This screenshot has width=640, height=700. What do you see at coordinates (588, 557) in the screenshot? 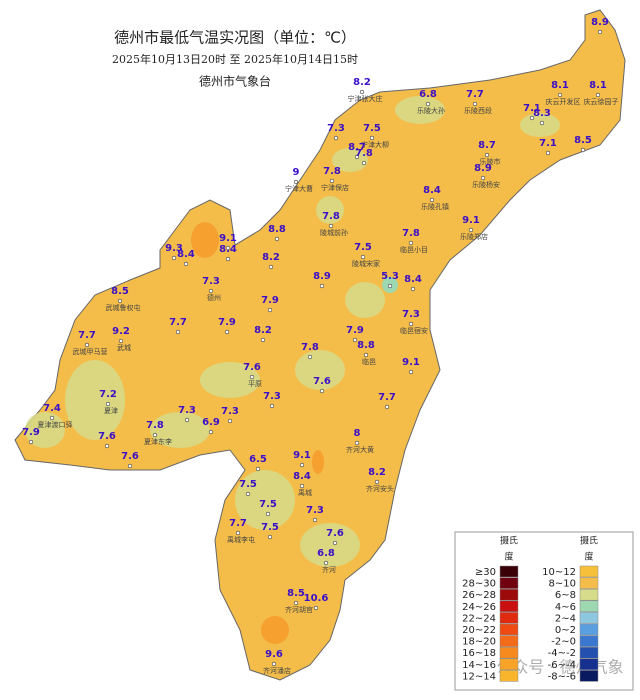
I see `legend-header: 度` at bounding box center [588, 557].